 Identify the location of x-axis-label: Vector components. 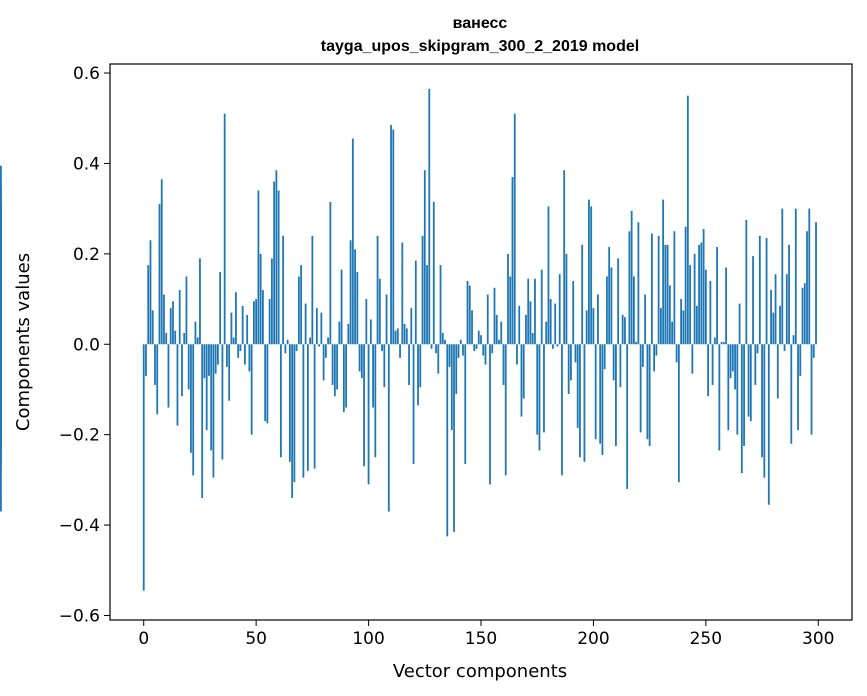
(480, 671).